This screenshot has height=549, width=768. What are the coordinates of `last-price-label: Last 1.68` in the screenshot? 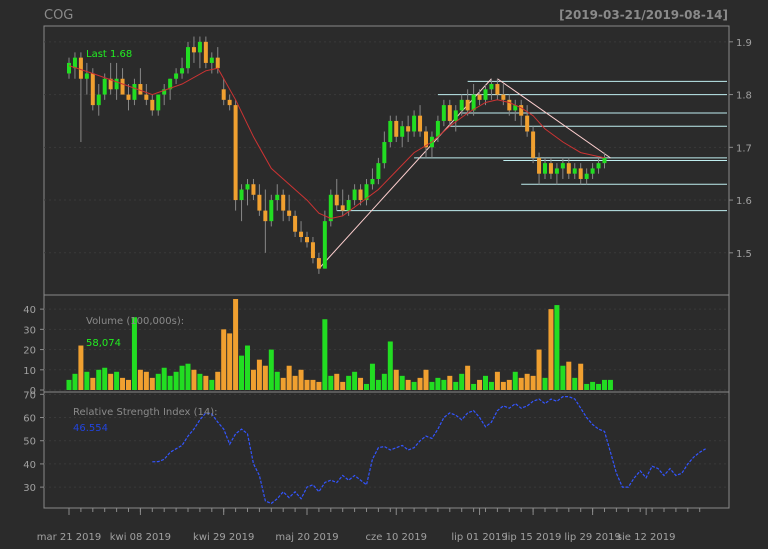 It's located at (109, 54).